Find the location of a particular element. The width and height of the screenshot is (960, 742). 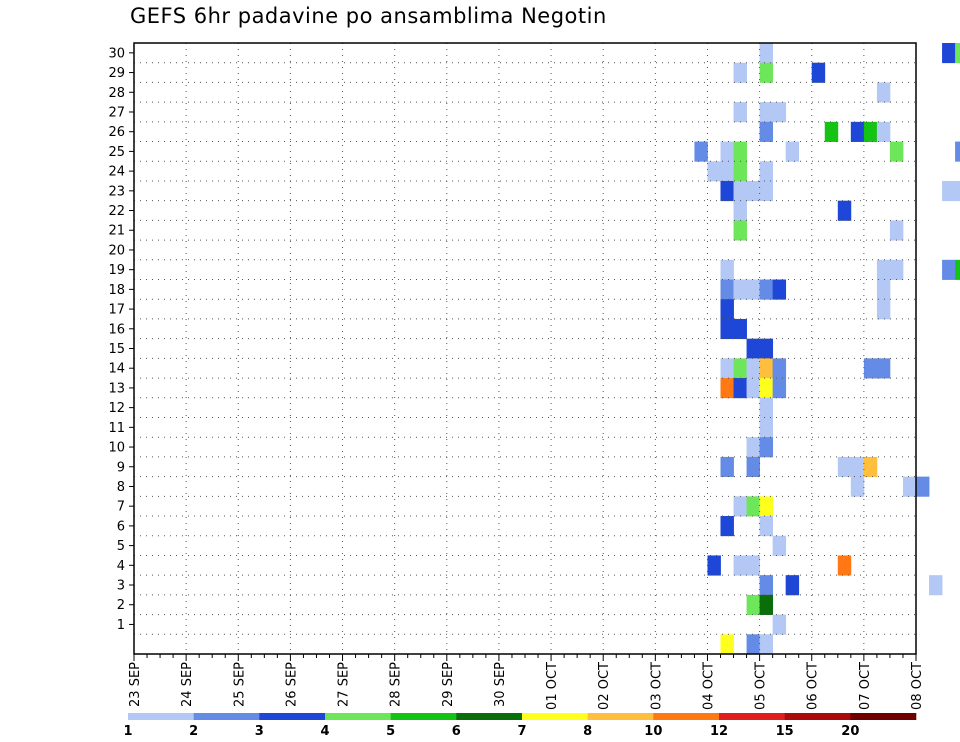

colorbar-label: 7 is located at coordinates (521, 731).